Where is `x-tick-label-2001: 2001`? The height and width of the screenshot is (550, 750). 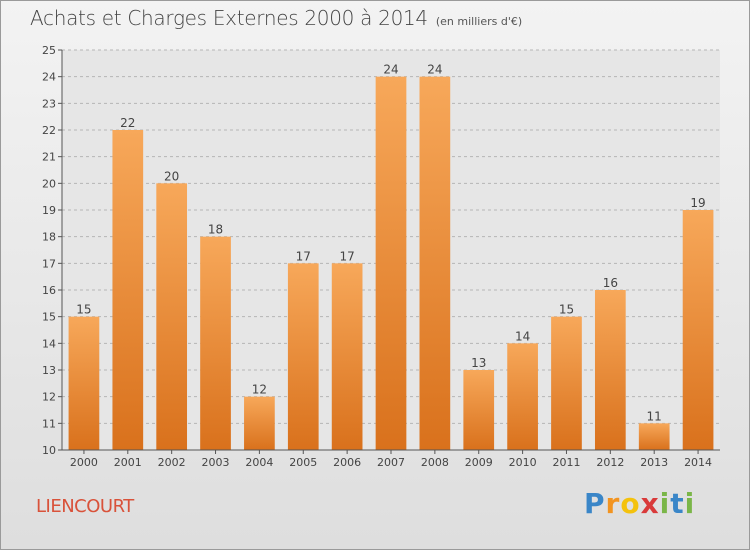
x-tick-label-2001: 2001 is located at coordinates (128, 462).